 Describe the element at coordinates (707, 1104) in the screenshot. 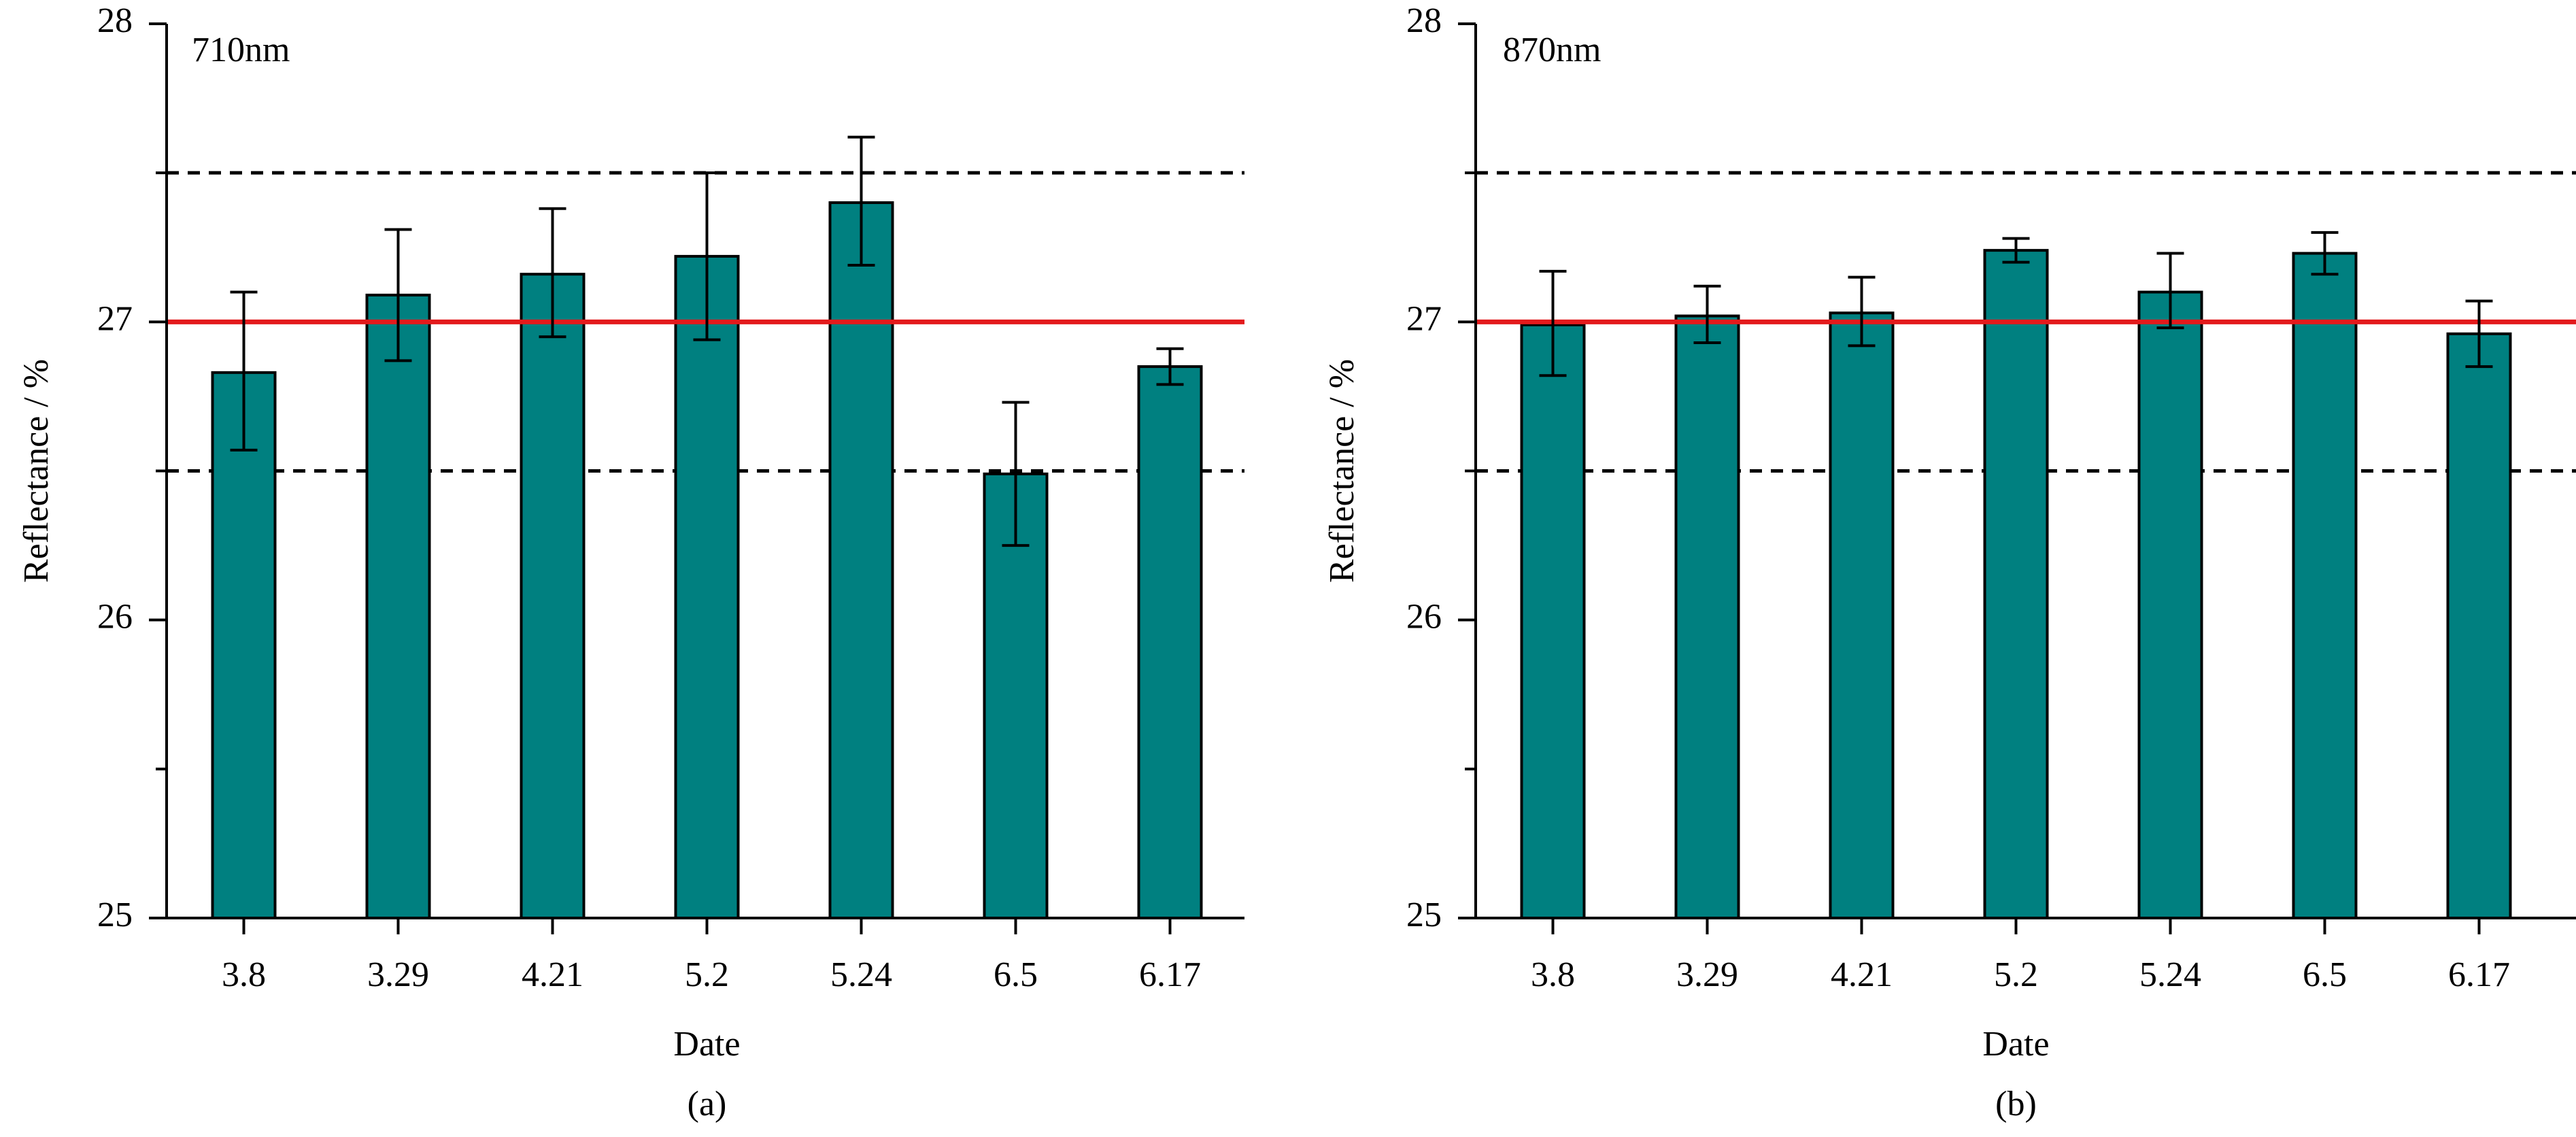

I see `panel-caption: (a)` at that location.